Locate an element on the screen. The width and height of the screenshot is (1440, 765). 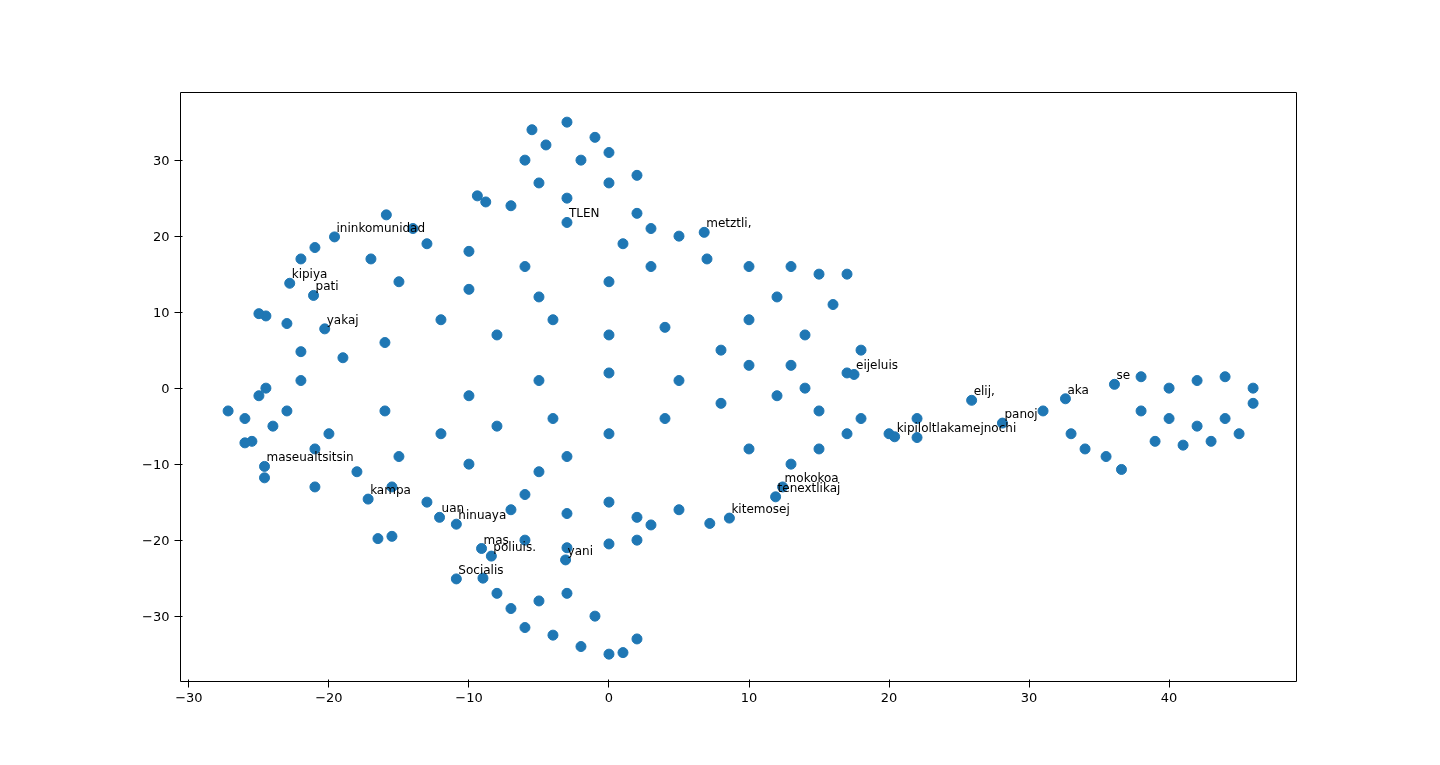
annotation: pati is located at coordinates (327, 286).